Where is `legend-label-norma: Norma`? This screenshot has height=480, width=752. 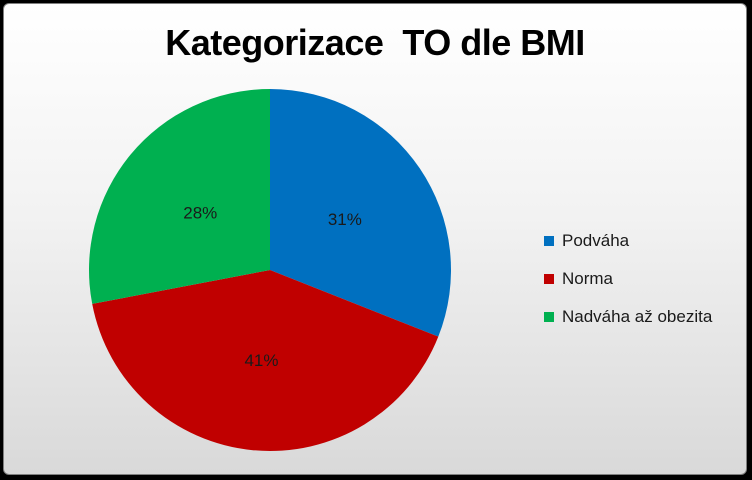
legend-label-norma: Norma is located at coordinates (588, 278).